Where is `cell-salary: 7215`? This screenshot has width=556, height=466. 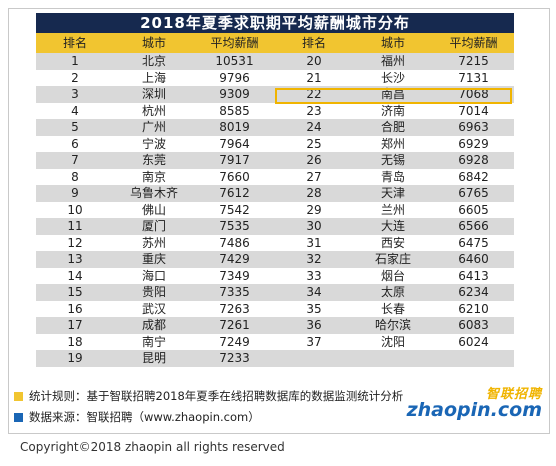 cell-salary: 7215 is located at coordinates (473, 61).